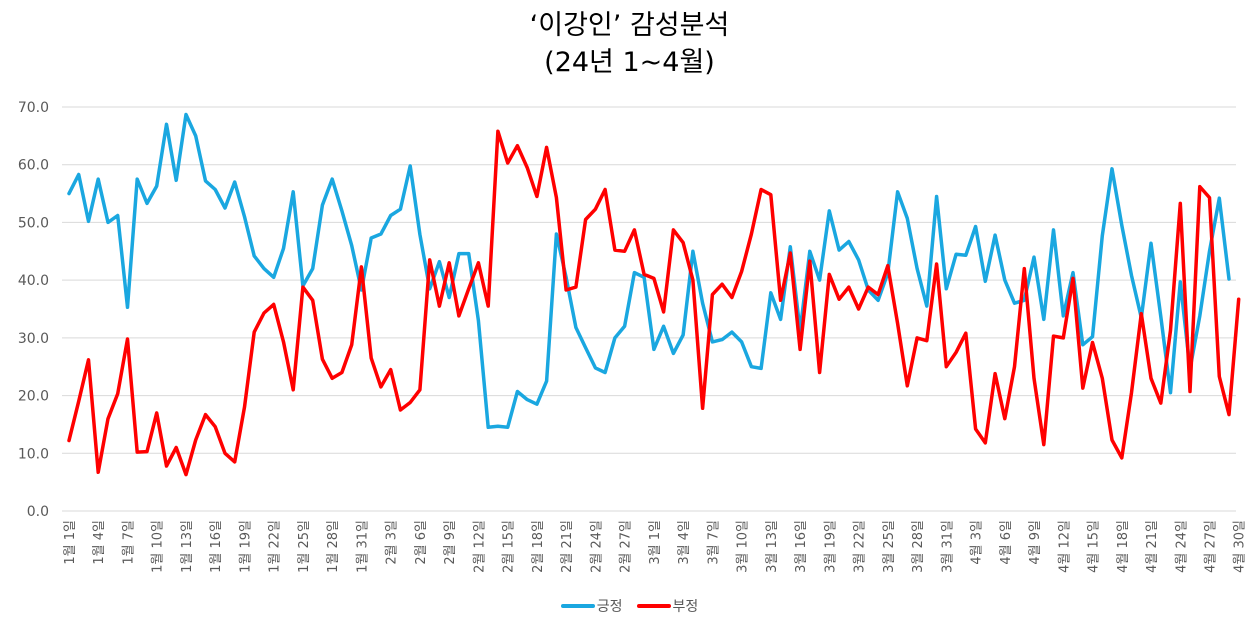 The width and height of the screenshot is (1259, 632). I want to click on x-tick-label: 3월 25일, so click(889, 546).